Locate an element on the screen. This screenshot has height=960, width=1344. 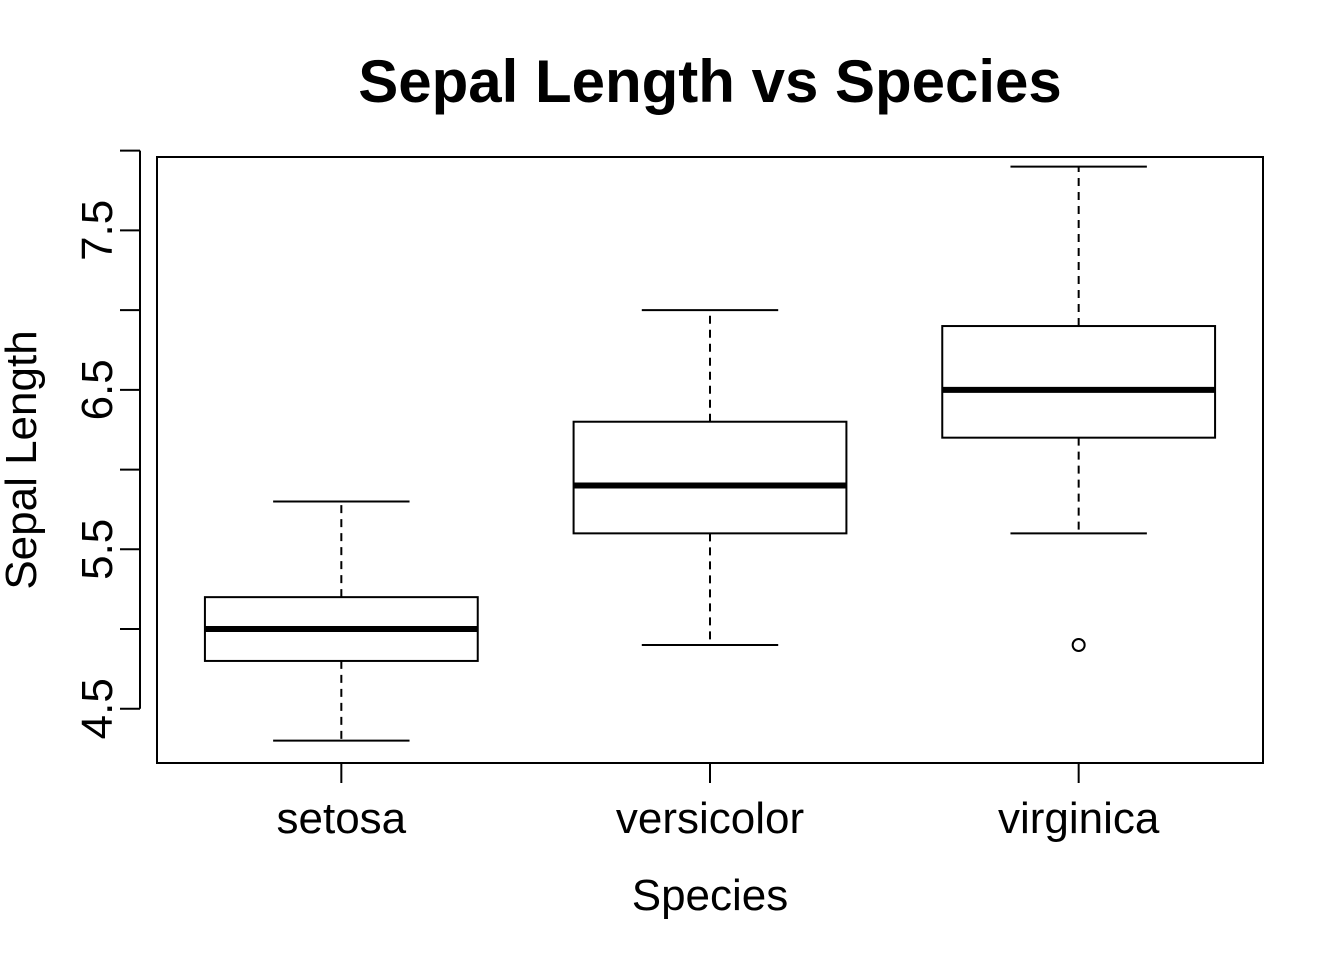
y-axis: 4.5 5.5 6.5 7.5 is located at coordinates (107, 444).